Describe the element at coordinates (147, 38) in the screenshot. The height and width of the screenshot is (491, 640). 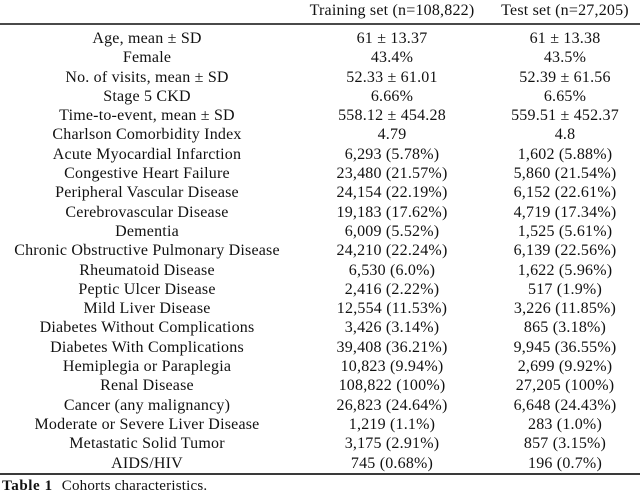
I see `row-label: Age, mean ± SD` at that location.